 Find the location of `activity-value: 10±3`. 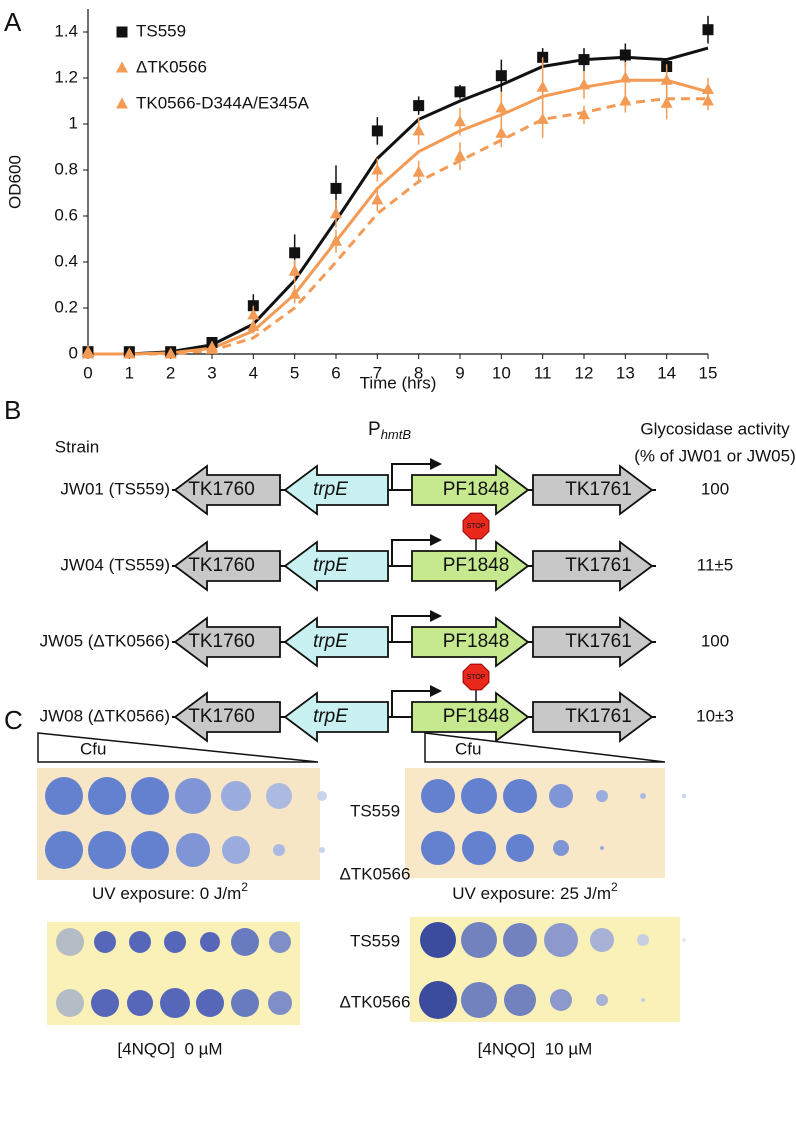

activity-value: 10±3 is located at coordinates (715, 715).